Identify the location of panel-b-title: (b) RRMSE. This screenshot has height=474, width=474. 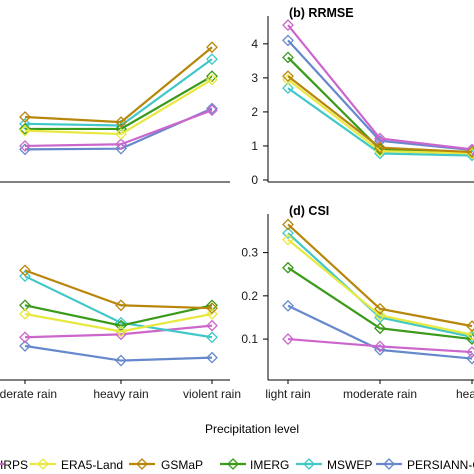
(321, 13).